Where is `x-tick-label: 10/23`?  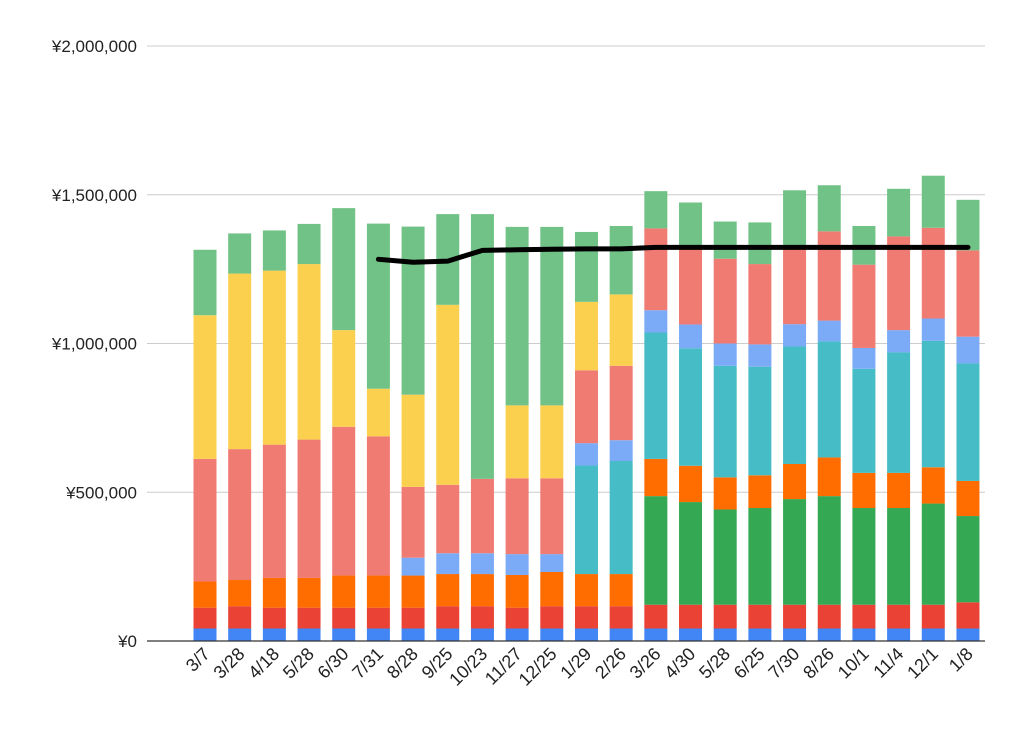
x-tick-label: 10/23 is located at coordinates (468, 667).